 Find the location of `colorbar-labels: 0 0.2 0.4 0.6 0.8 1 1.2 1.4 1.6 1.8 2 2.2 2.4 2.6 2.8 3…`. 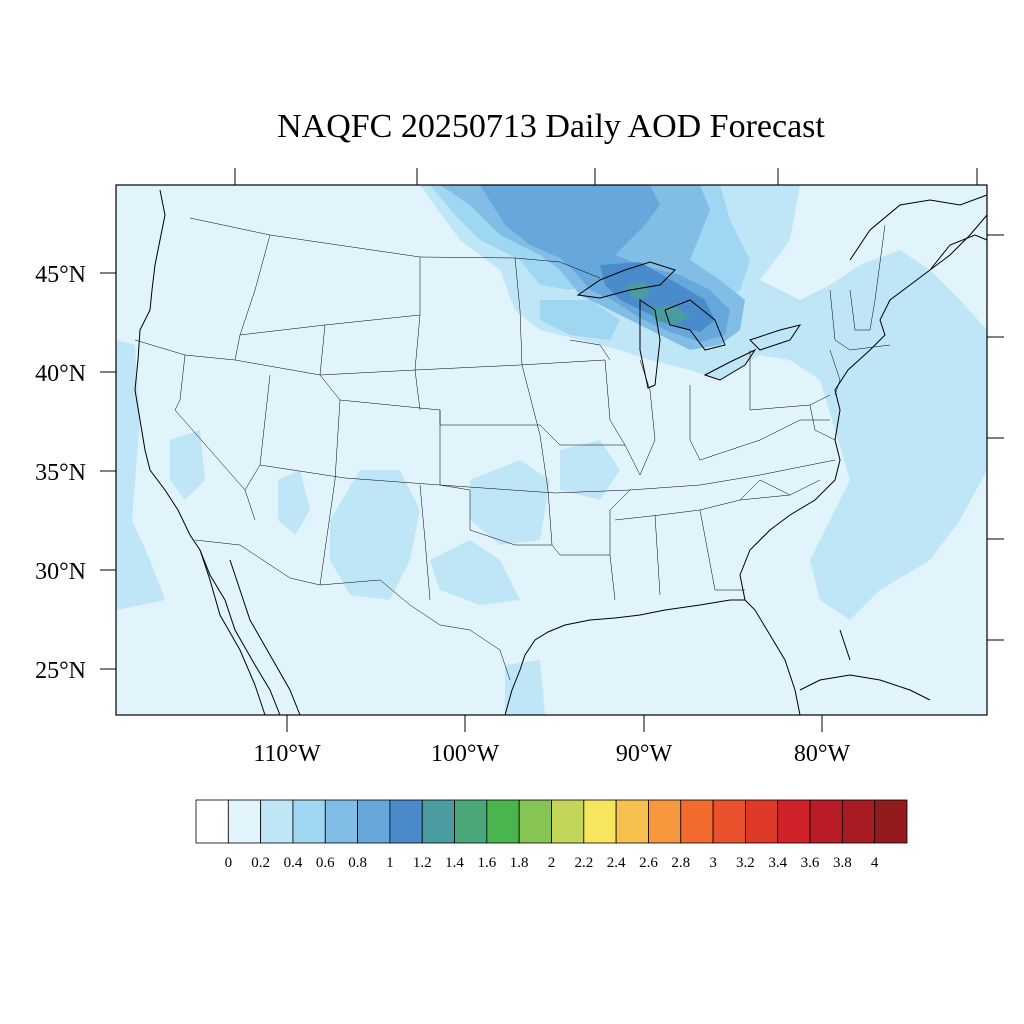

colorbar-labels: 0 0.2 0.4 0.6 0.8 1 1.2 1.4 1.6 1.8 2 2.2 2.4 2.6 2.8 3… is located at coordinates (552, 863).